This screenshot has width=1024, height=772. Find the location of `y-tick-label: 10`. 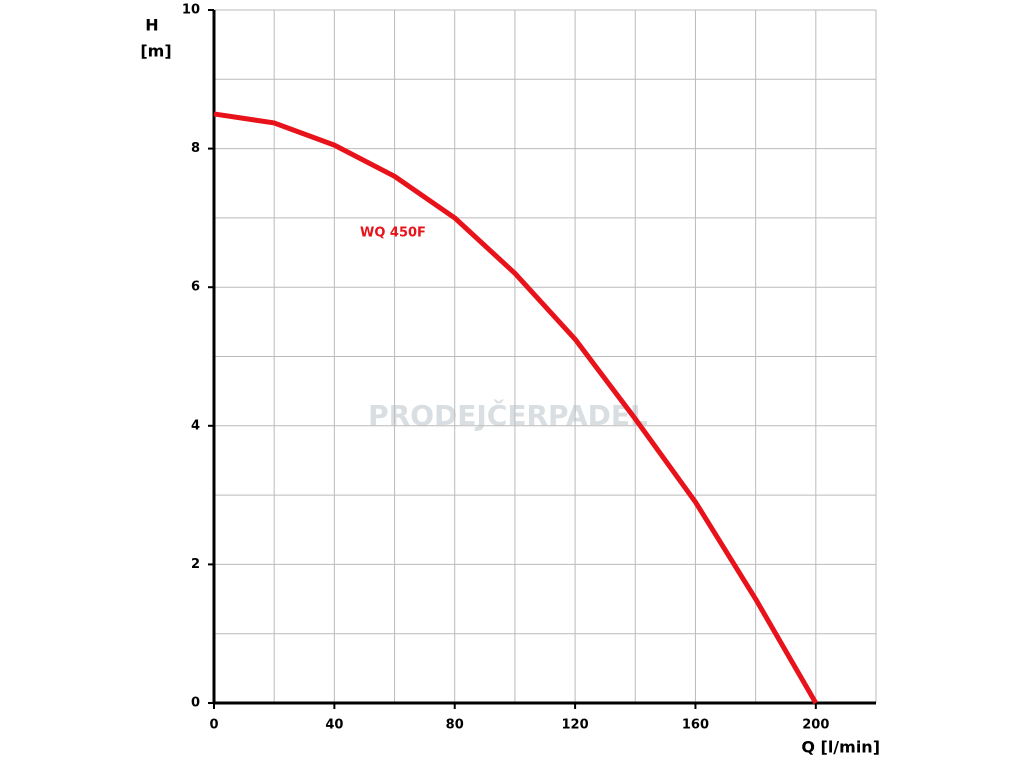

y-tick-label: 10 is located at coordinates (191, 10).